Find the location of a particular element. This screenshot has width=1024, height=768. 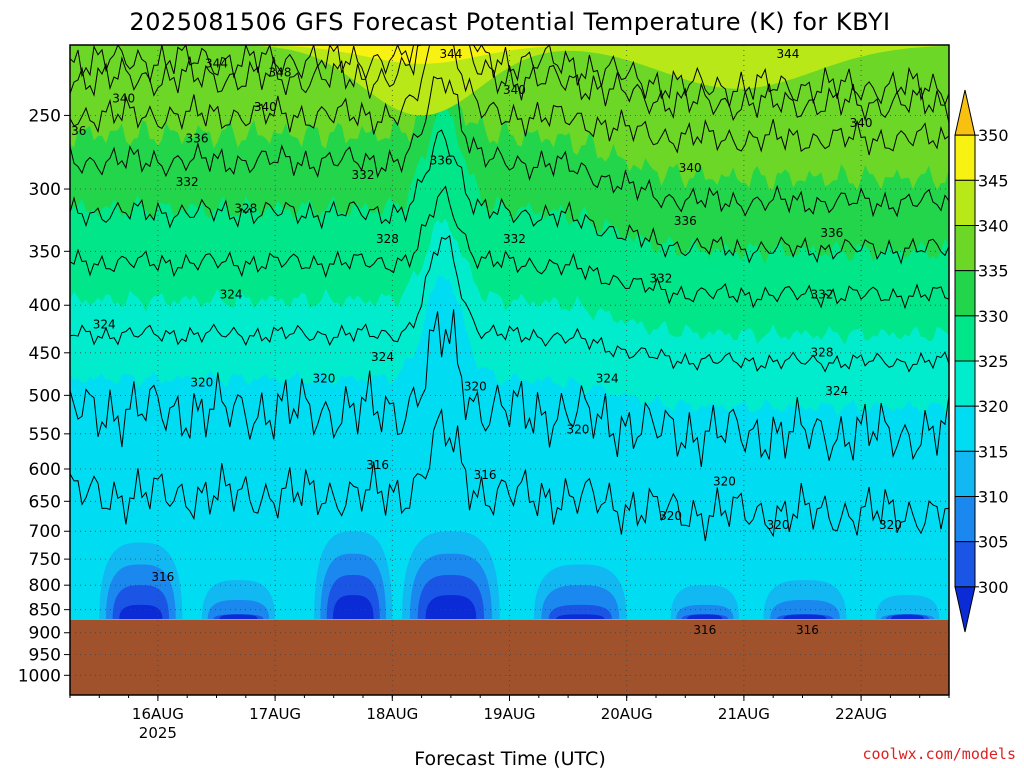

x-tick-label: 17AUG is located at coordinates (275, 714).